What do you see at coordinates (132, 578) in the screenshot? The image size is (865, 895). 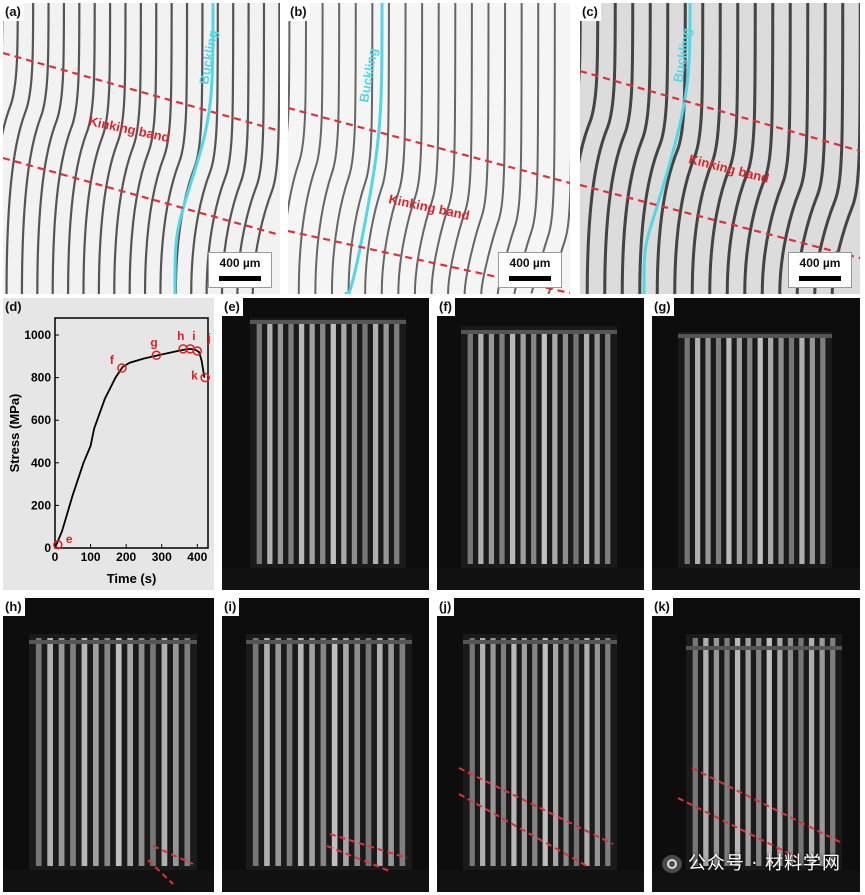 I see `x-axis-label: Time (s)` at bounding box center [132, 578].